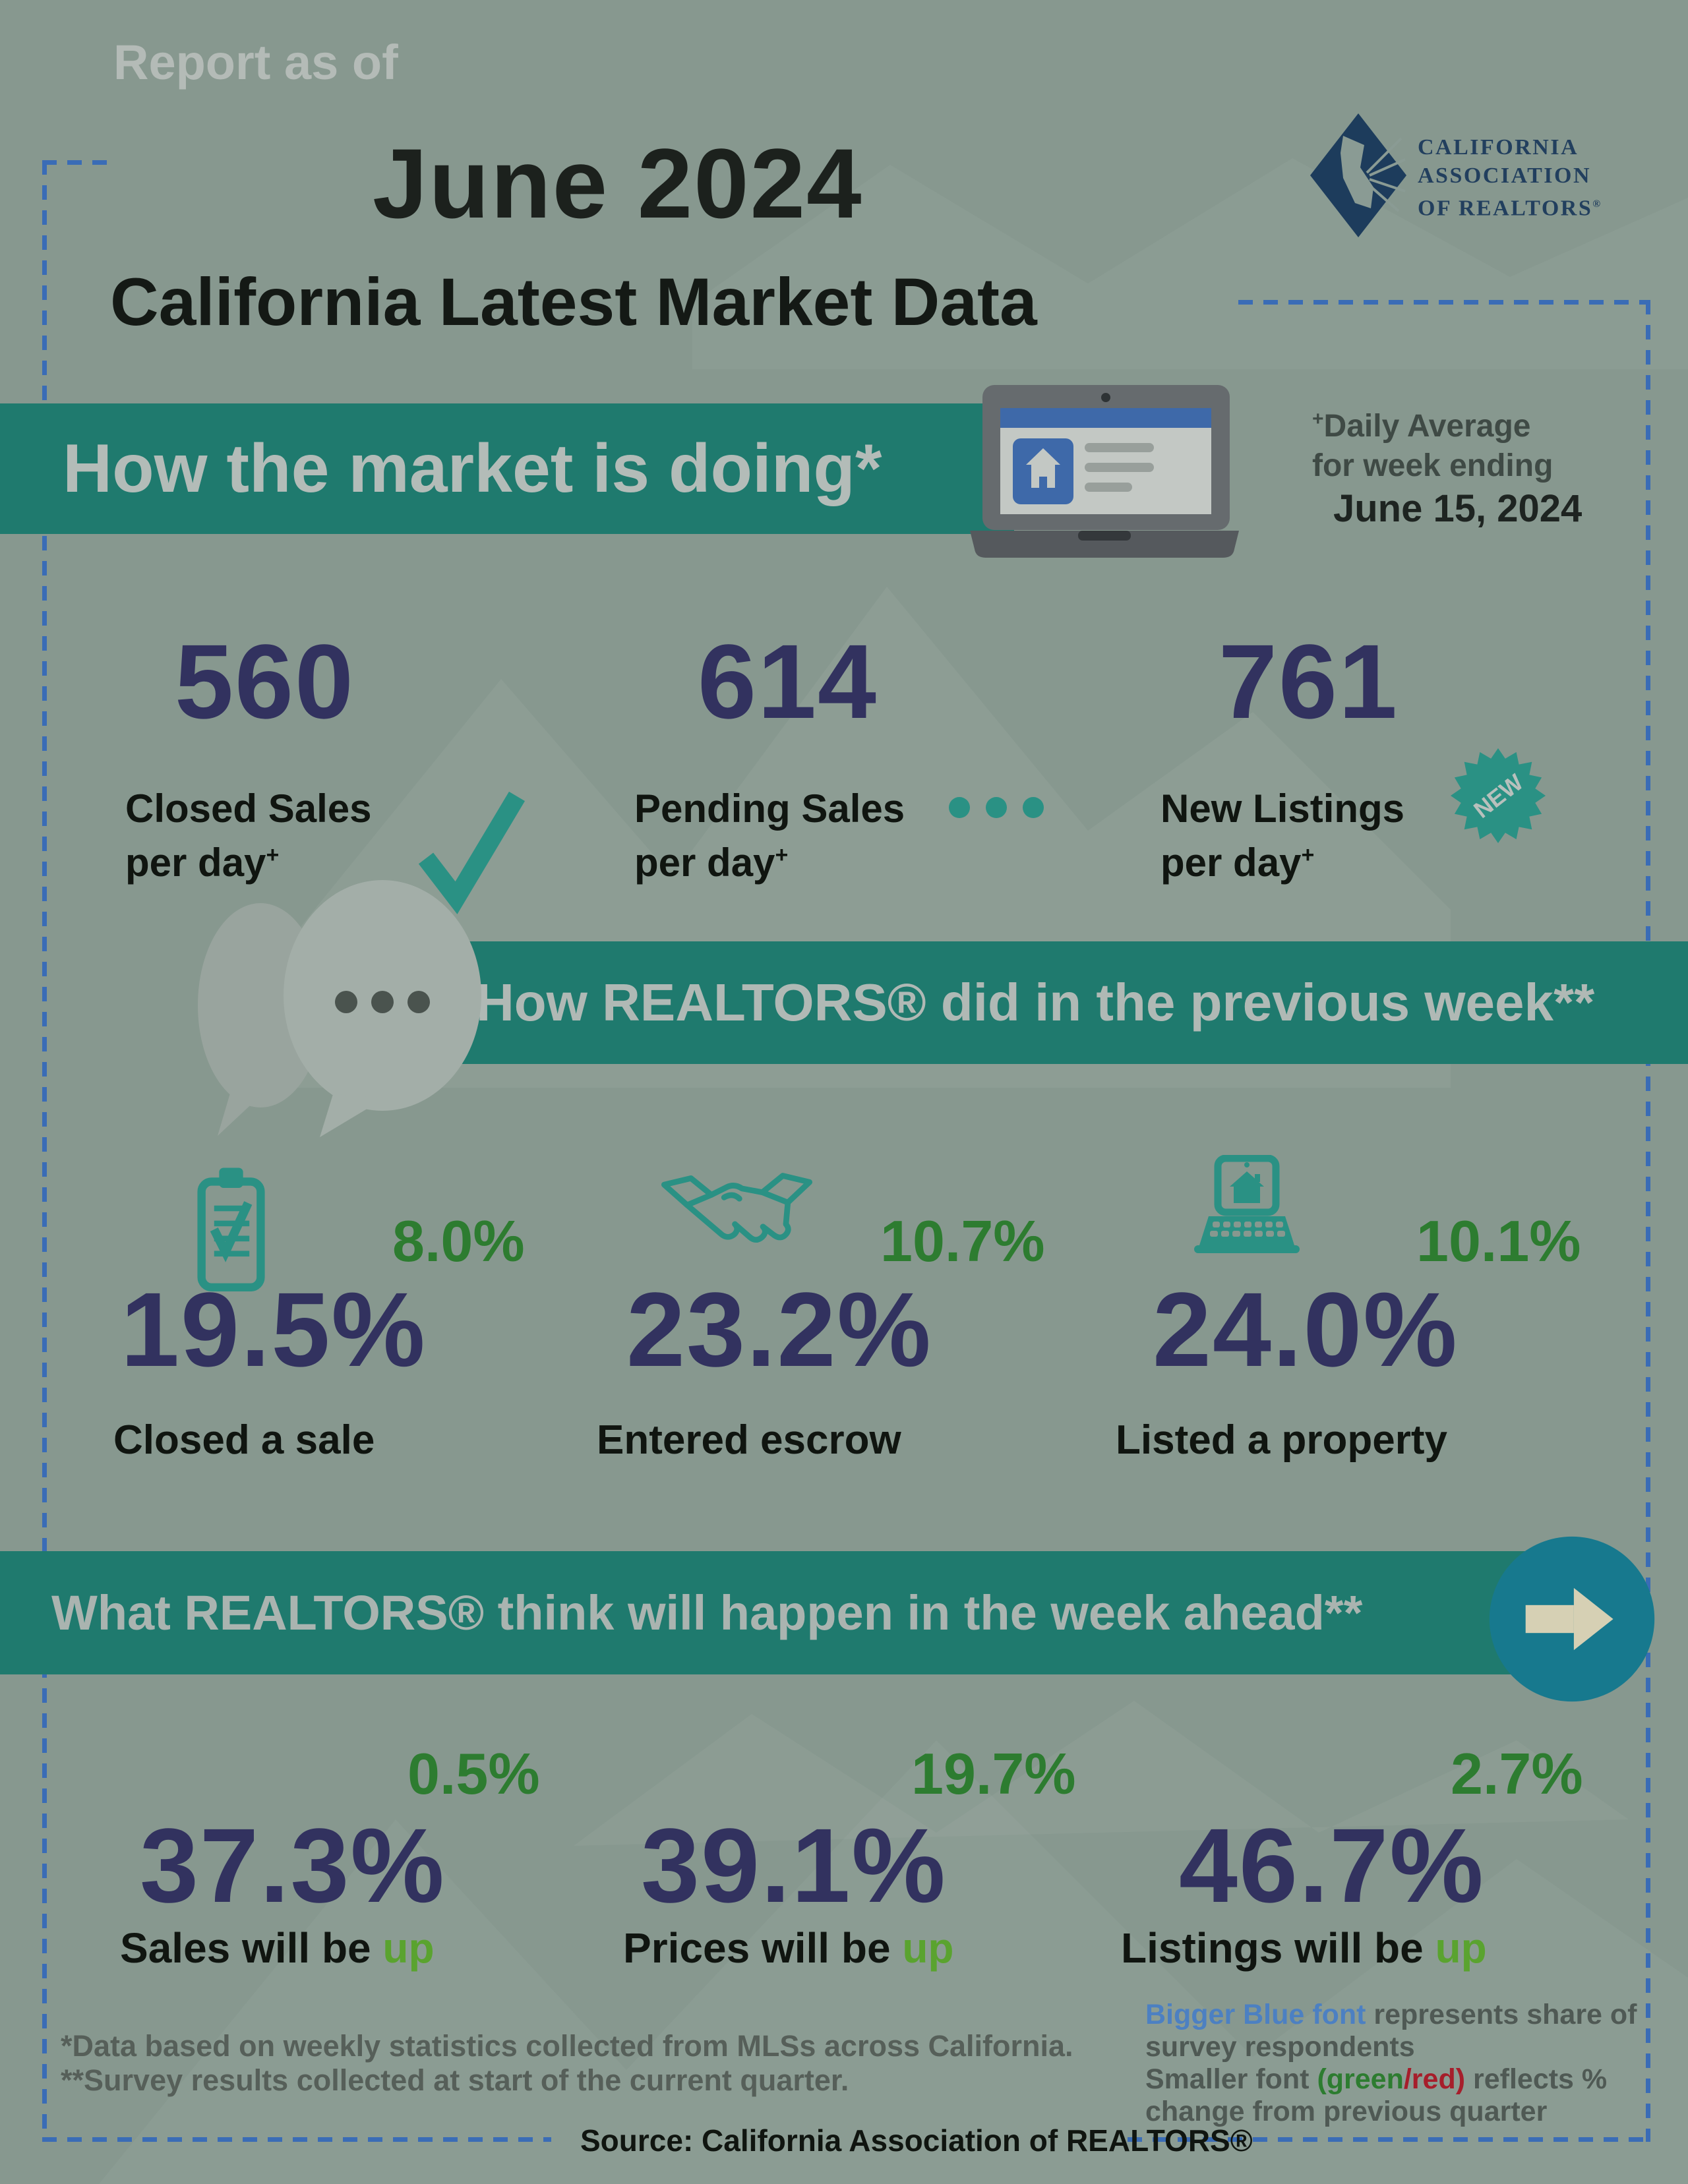  I want to click on closed-sale-value: 19.5%, so click(274, 1329).